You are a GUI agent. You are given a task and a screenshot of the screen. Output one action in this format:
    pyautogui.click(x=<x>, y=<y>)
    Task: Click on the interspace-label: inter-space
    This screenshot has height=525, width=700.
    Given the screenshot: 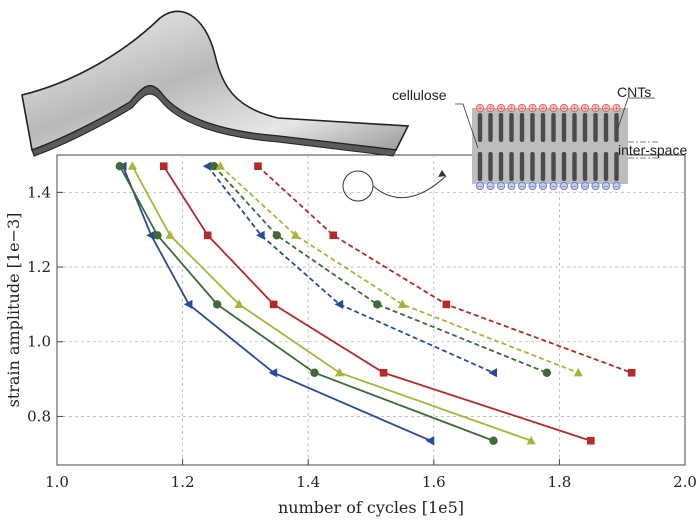 What is the action you would take?
    pyautogui.click(x=652, y=150)
    